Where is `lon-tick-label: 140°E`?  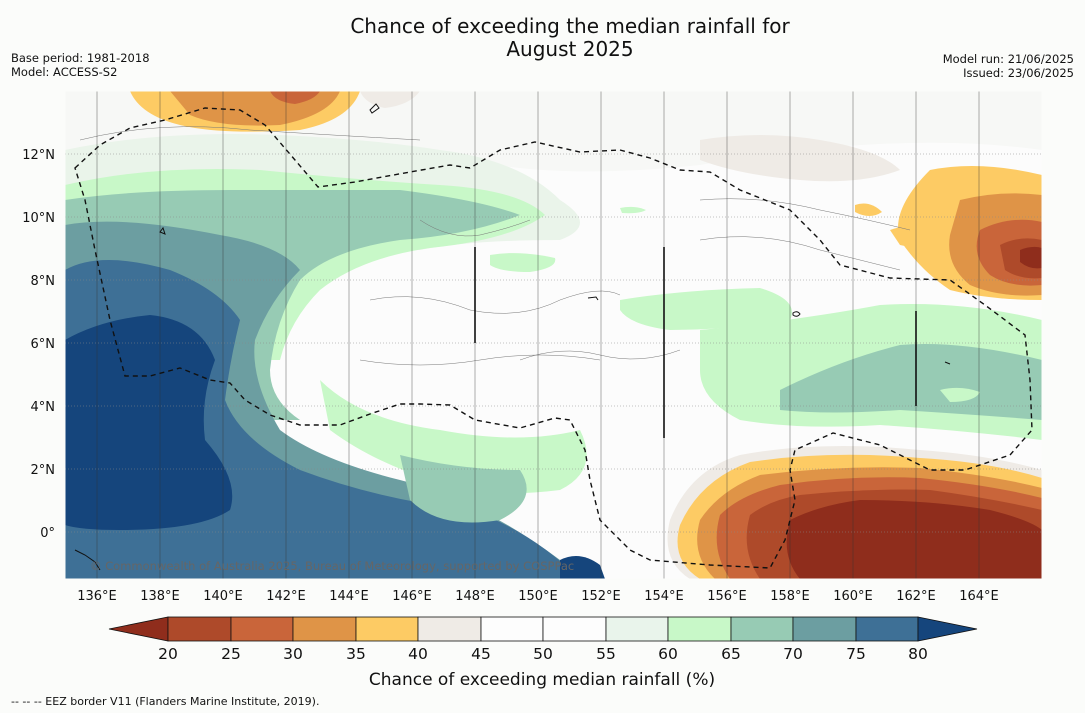 lon-tick-label: 140°E is located at coordinates (223, 596).